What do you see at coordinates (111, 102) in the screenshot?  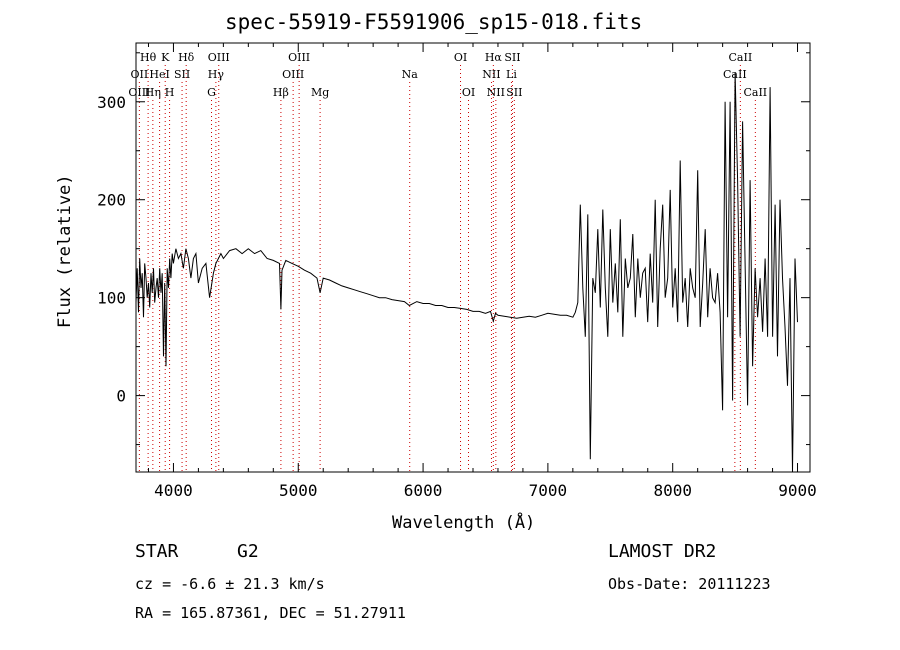 I see `y-tick-label: 300` at bounding box center [111, 102].